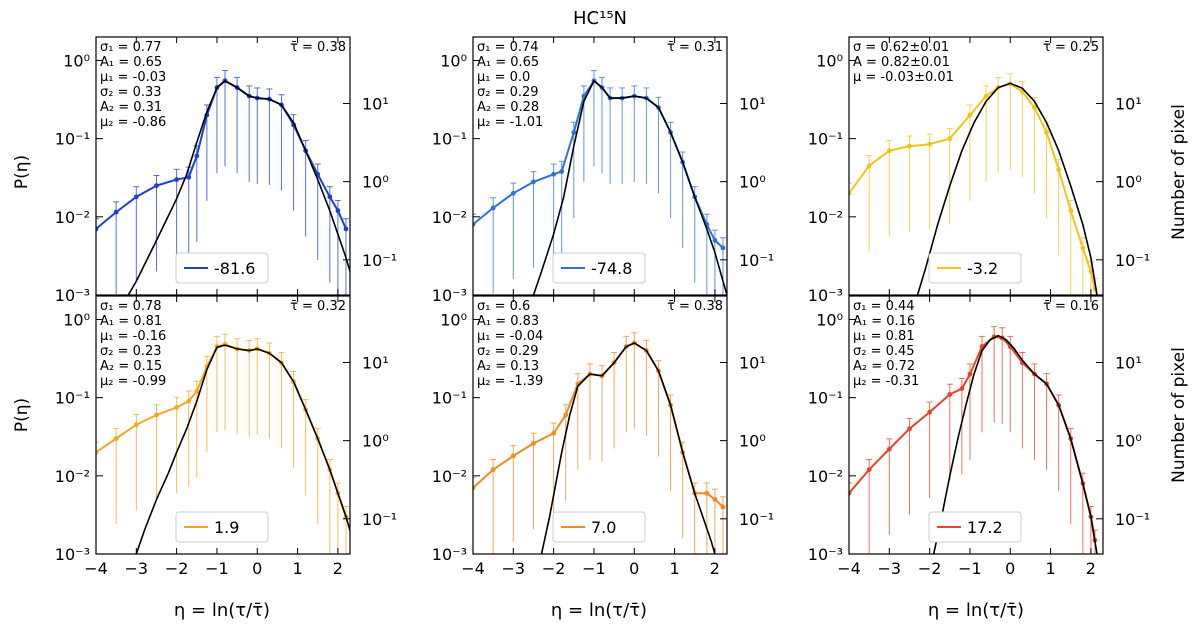  I want to click on stat-line: μ₁ = -0.03, so click(133, 77).